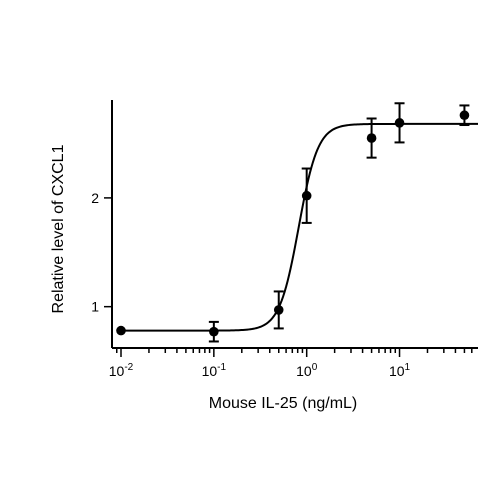 The image size is (500, 500). Describe the element at coordinates (307, 370) in the screenshot. I see `x-tick-label: 10⁰` at that location.